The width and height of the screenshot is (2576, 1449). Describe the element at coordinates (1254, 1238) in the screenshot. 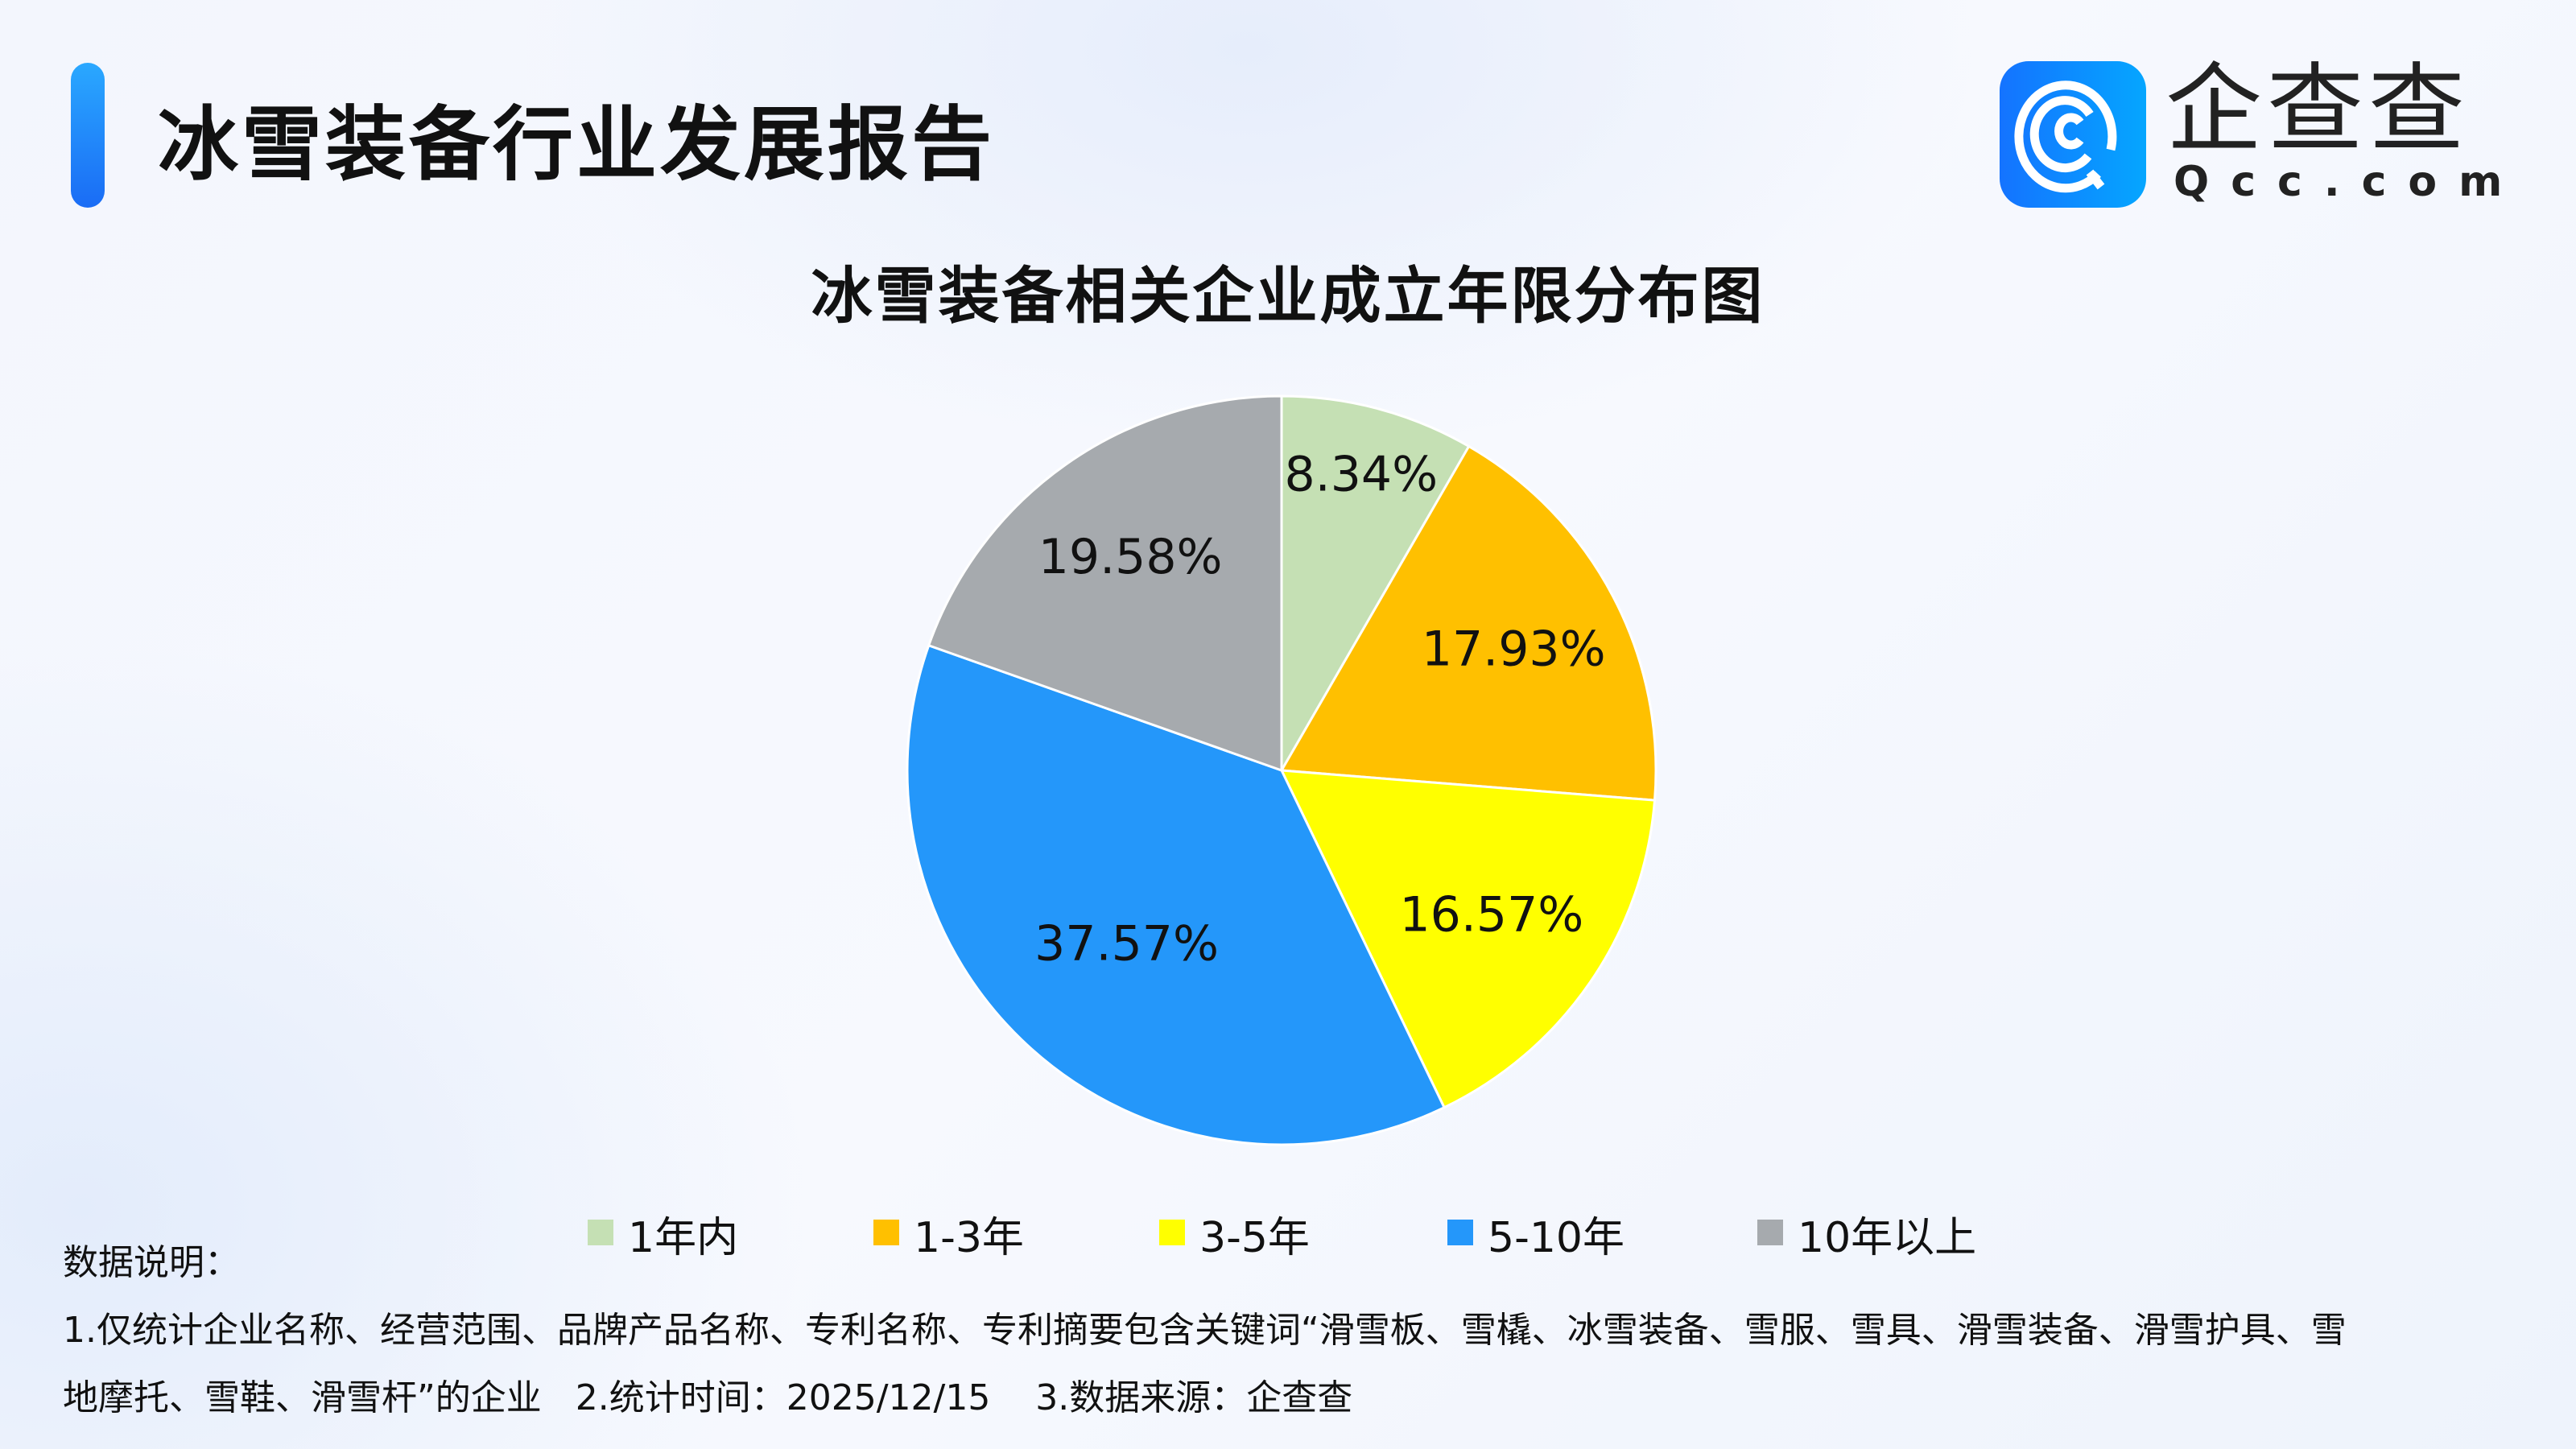

I see `legend-label: 3-5年` at that location.